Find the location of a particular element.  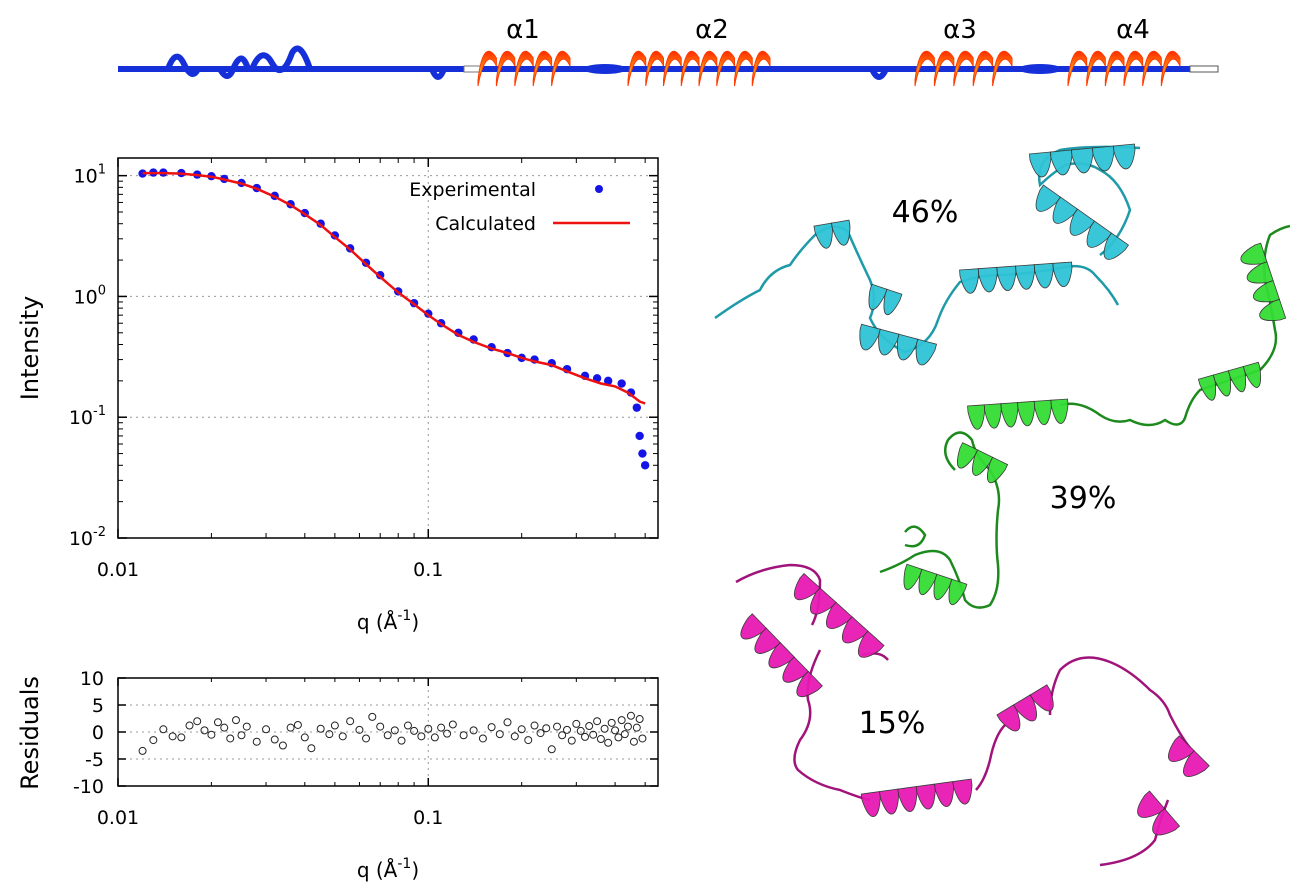

conformer-cyan is located at coordinates (927, 249).